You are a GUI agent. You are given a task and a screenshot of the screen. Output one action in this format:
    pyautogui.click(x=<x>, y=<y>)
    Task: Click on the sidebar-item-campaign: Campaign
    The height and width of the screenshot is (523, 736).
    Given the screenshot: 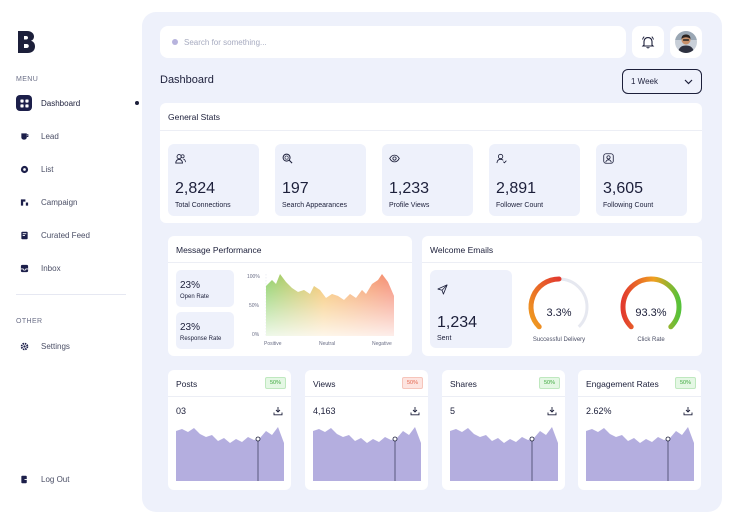 What is the action you would take?
    pyautogui.click(x=71, y=202)
    